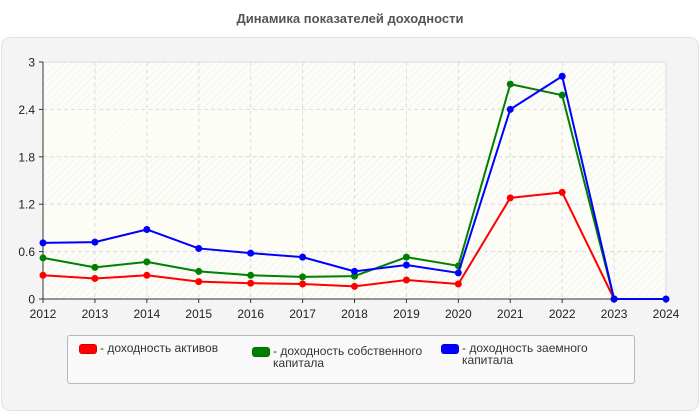  What do you see at coordinates (26, 205) in the screenshot?
I see `y-tick-label: 1.2` at bounding box center [26, 205].